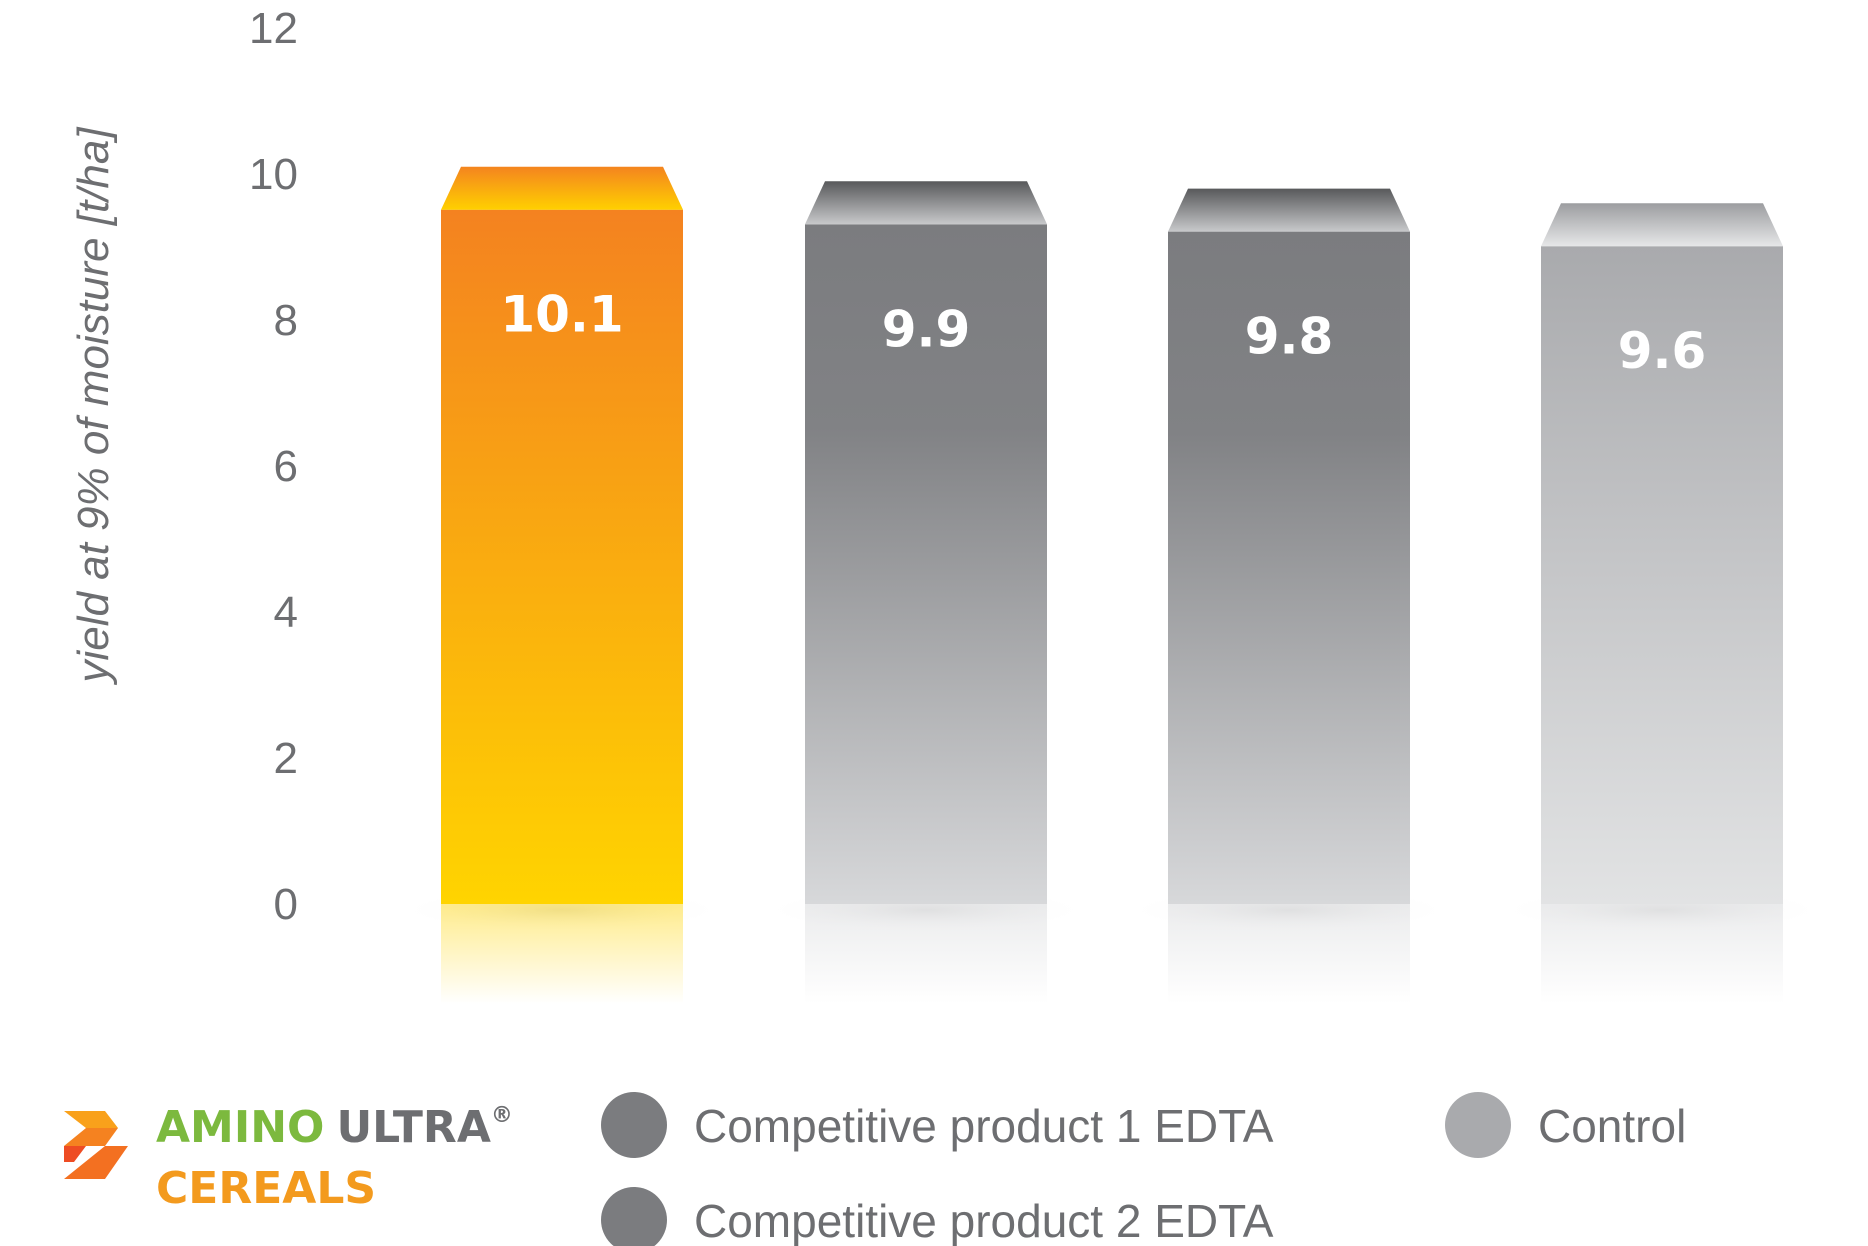 The height and width of the screenshot is (1246, 1868). I want to click on y-tick-label: 0, so click(286, 904).